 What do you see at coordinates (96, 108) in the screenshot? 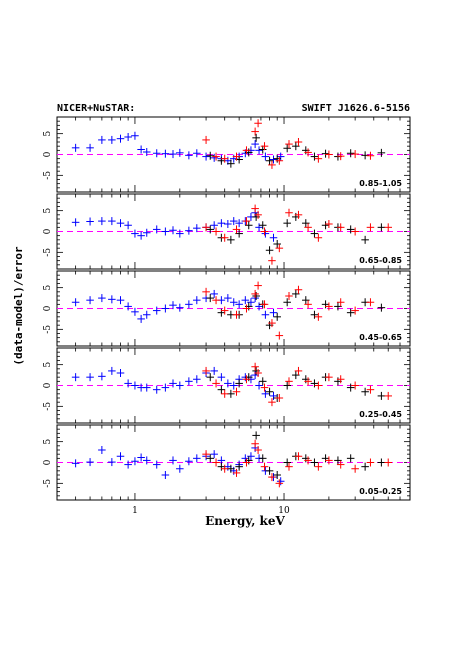
I see `title-left: NICER+NuSTAR:` at bounding box center [96, 108].